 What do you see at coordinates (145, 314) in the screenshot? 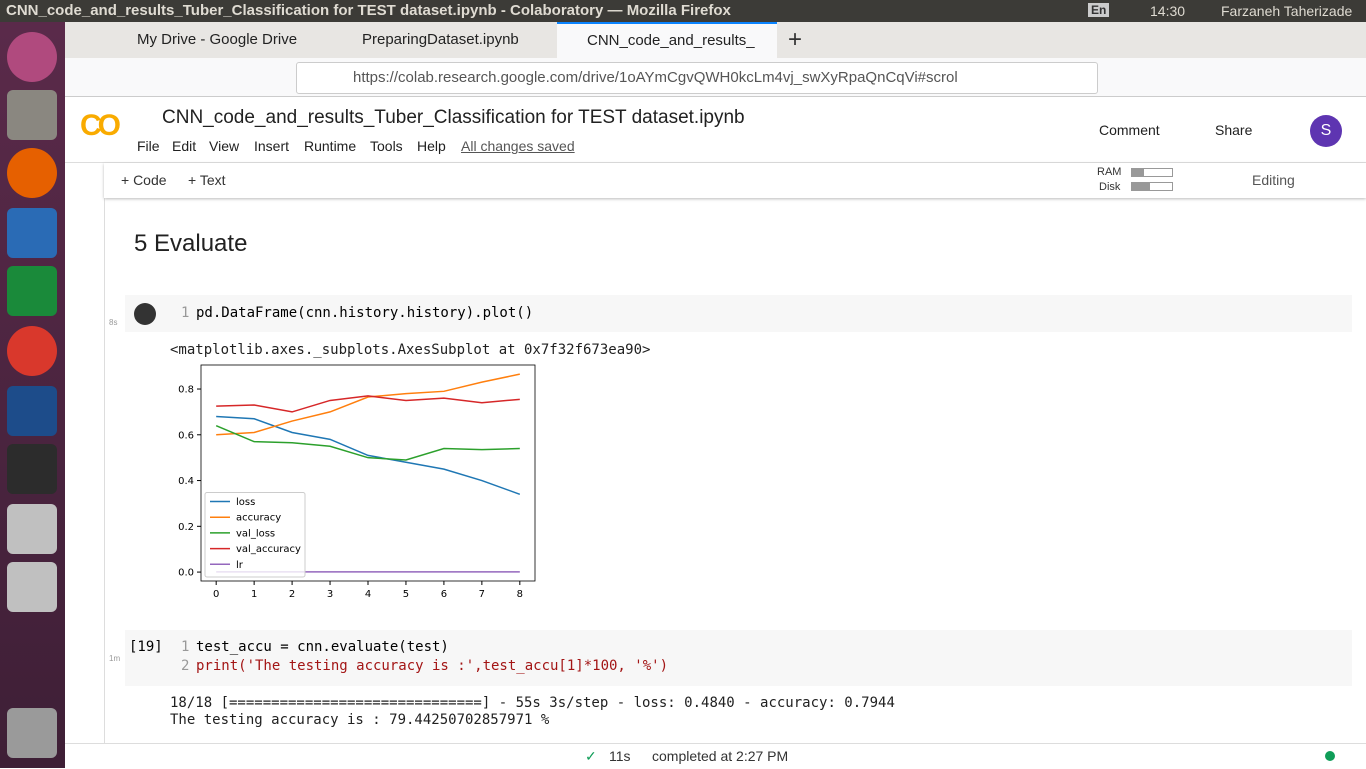
I see `run-button` at bounding box center [145, 314].